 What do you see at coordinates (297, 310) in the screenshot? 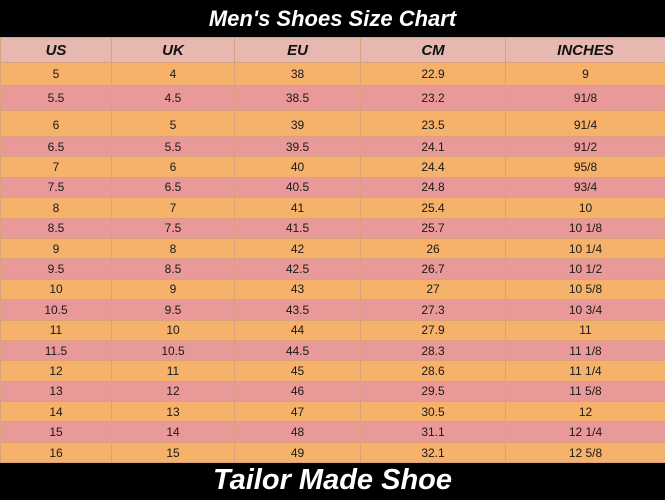
I see `cell-eu: 43.5` at bounding box center [297, 310].